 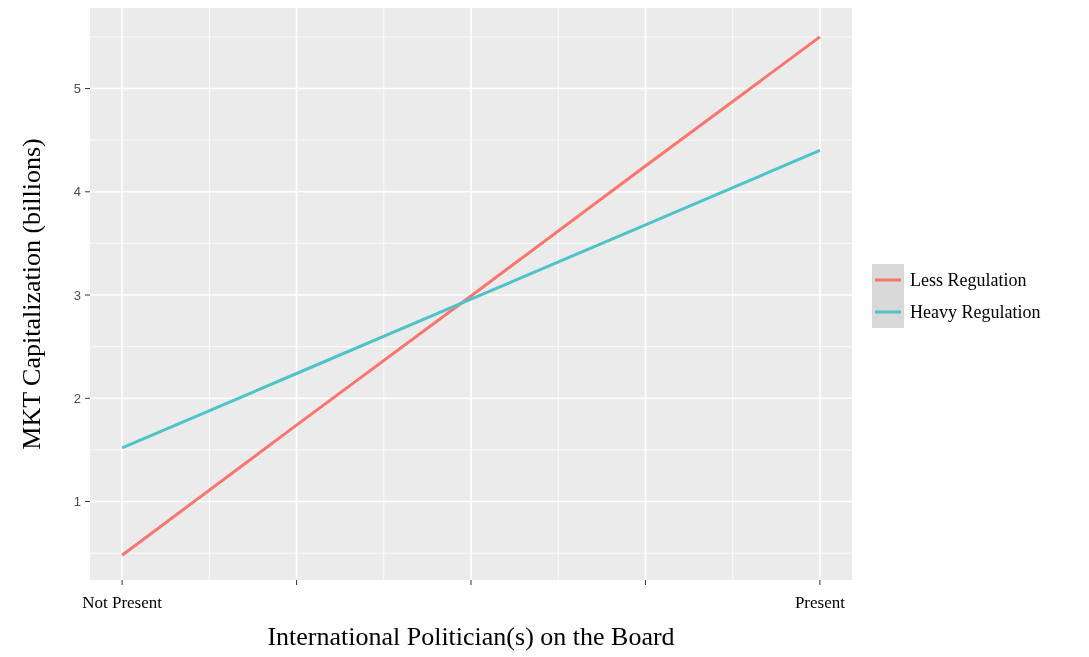 What do you see at coordinates (820, 602) in the screenshot?
I see `x-tick-label: Present` at bounding box center [820, 602].